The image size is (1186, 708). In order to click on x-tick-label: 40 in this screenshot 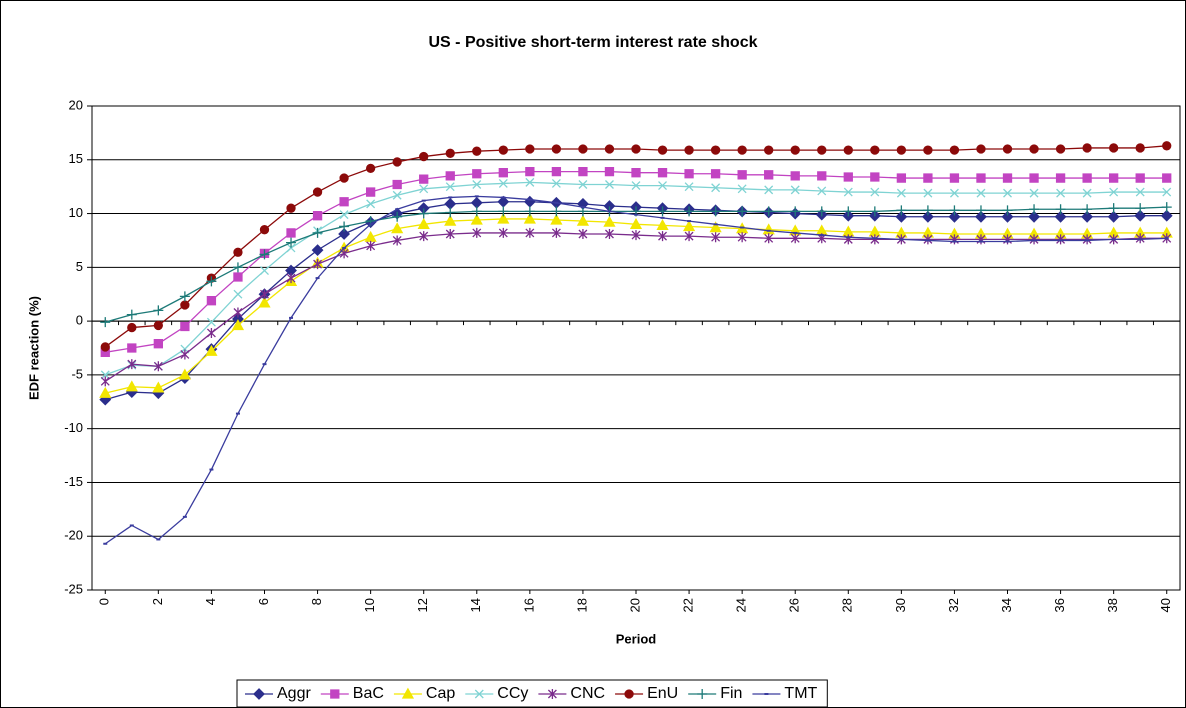, I will do `click(1165, 605)`.